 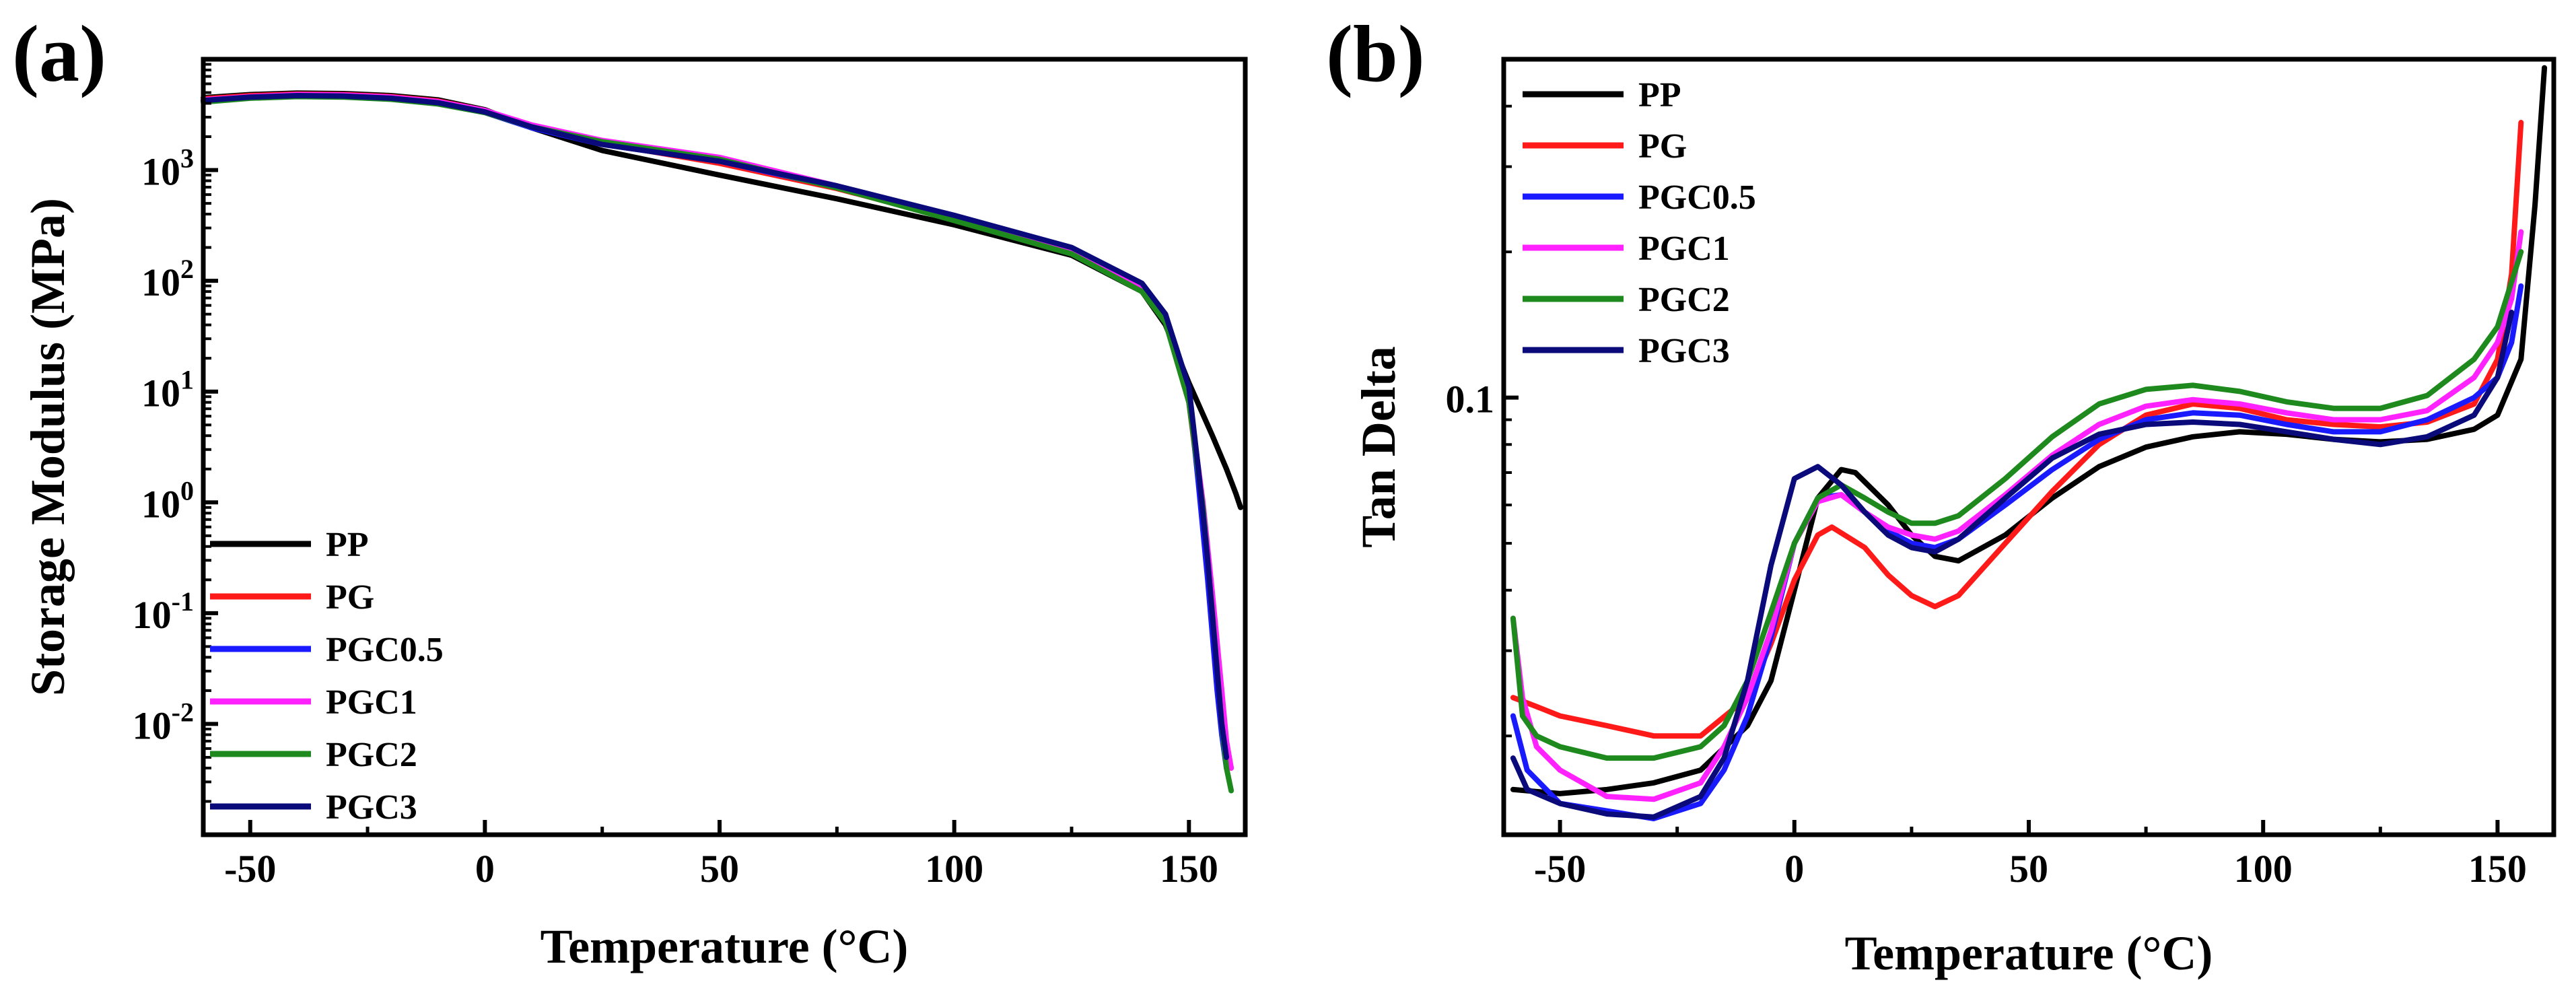 I want to click on panel-a-legend: PP PG PGC0.5 PGC1 PGC2 PGC3, so click(x=327, y=676).